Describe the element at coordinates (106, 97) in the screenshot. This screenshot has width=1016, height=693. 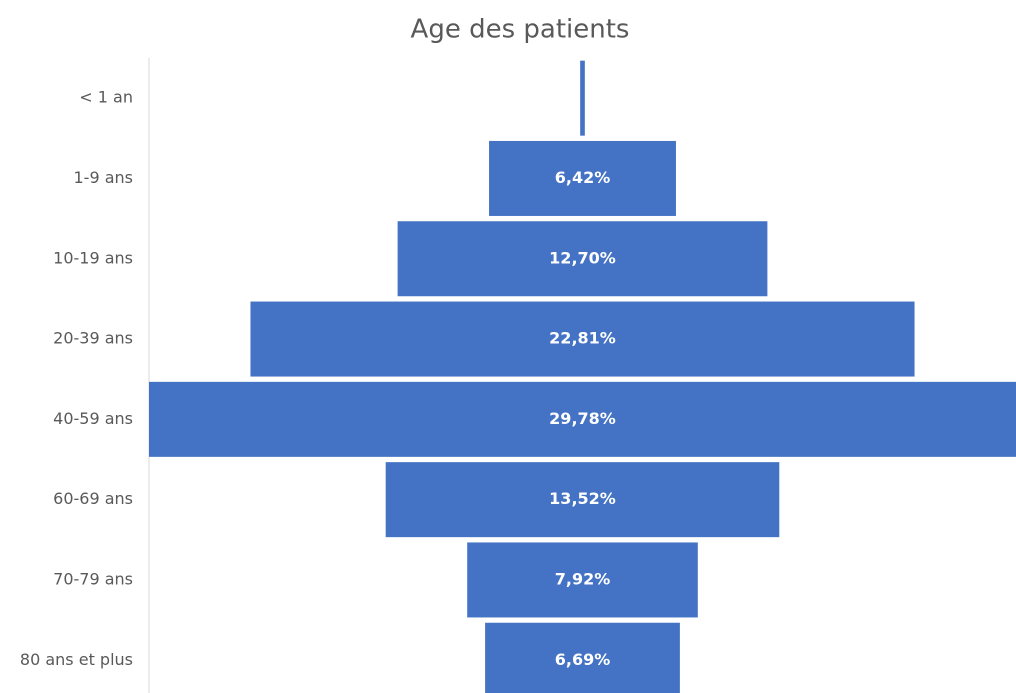
I see `category-label: < 1 an` at that location.